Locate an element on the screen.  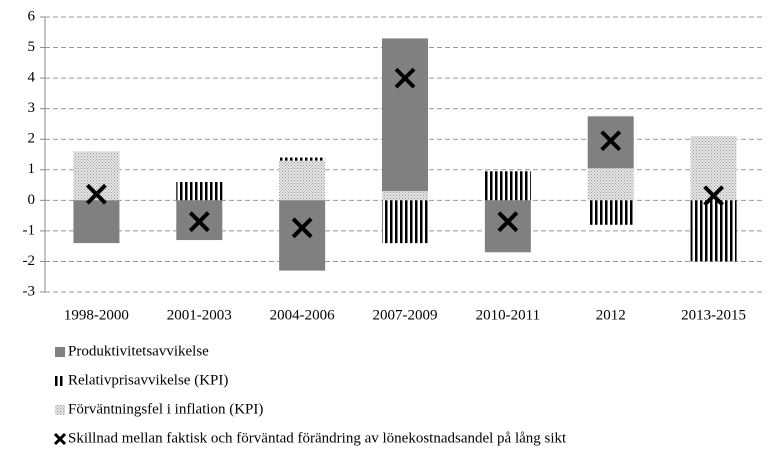
y-tick-label: 3 is located at coordinates (32, 108).